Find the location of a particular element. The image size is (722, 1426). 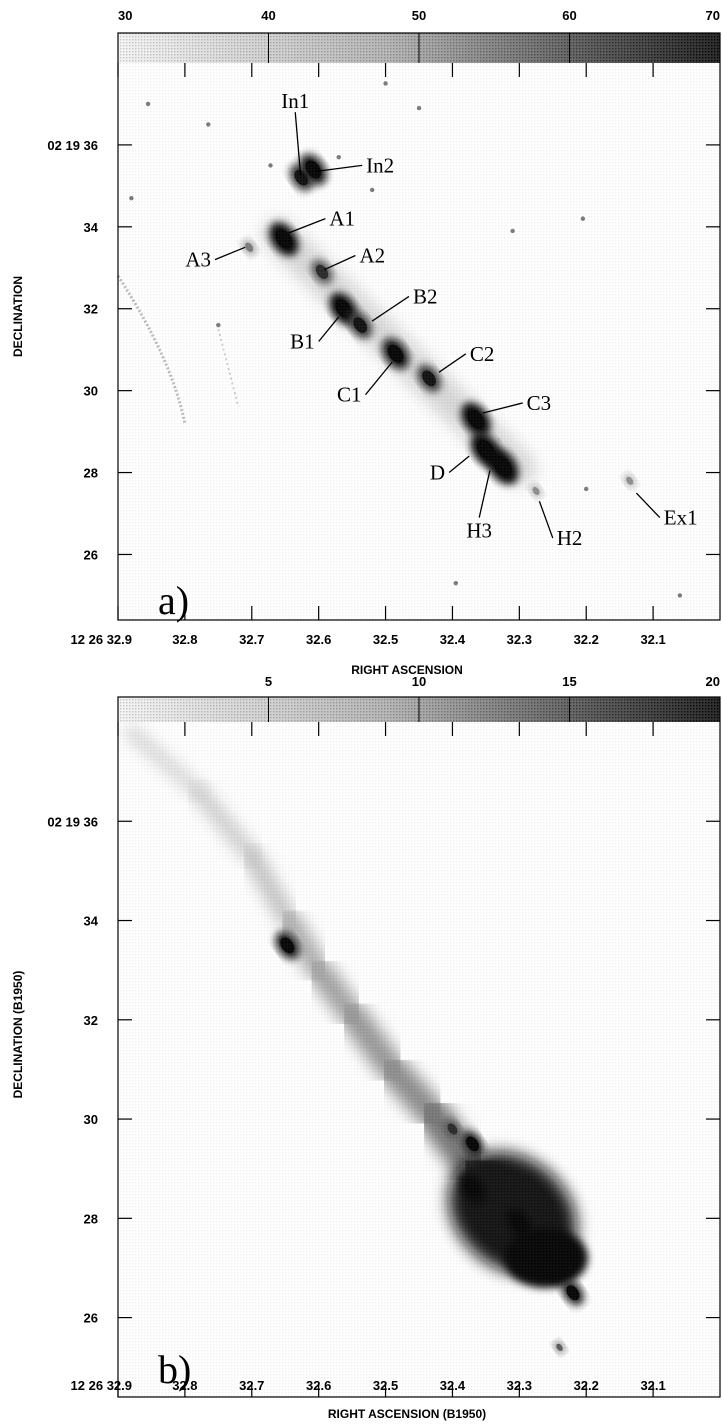

colorbar-a: 30 40 50 60 70 is located at coordinates (419, 35).